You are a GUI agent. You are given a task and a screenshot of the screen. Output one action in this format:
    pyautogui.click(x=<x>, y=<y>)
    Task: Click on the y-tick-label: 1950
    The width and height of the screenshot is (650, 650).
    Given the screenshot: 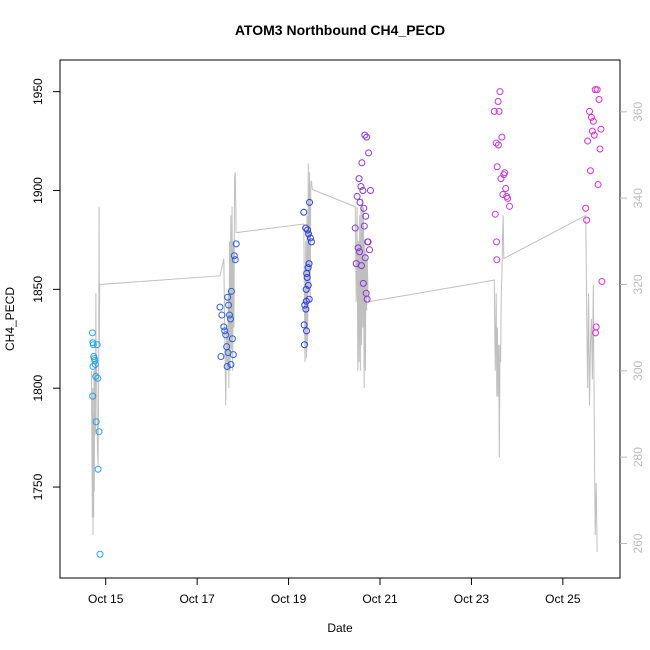 What is the action you would take?
    pyautogui.click(x=38, y=91)
    